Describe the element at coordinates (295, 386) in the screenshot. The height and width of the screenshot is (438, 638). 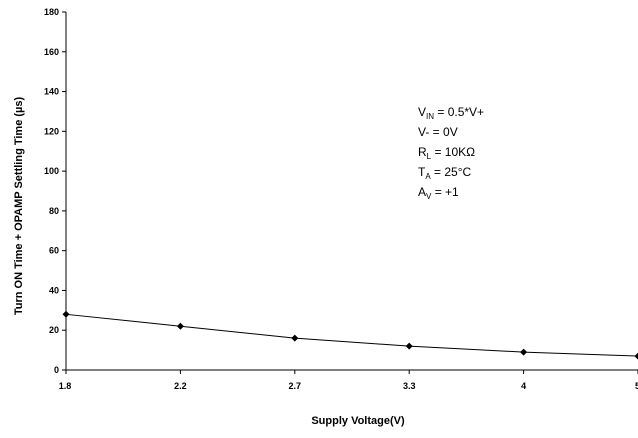
I see `x-tick-label: 2.7` at that location.